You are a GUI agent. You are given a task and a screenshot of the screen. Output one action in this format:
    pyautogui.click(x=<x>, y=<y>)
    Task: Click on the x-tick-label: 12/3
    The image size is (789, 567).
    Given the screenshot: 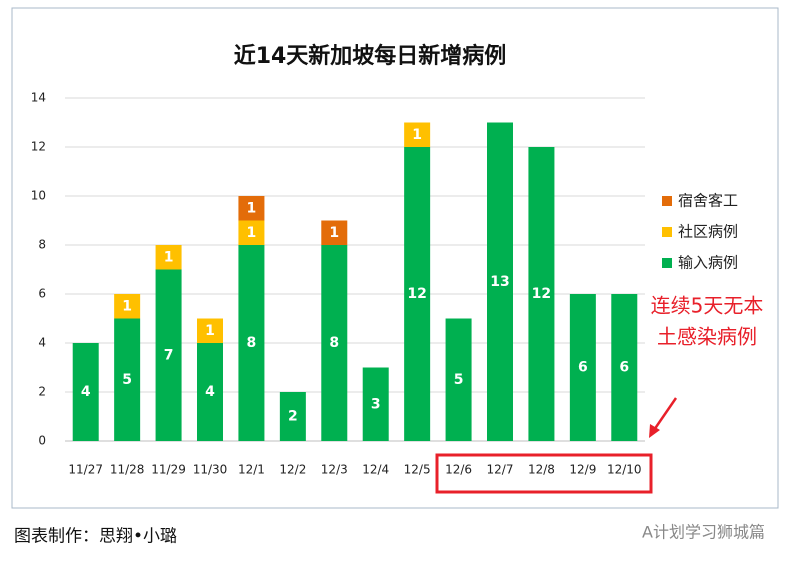 What is the action you would take?
    pyautogui.click(x=334, y=470)
    